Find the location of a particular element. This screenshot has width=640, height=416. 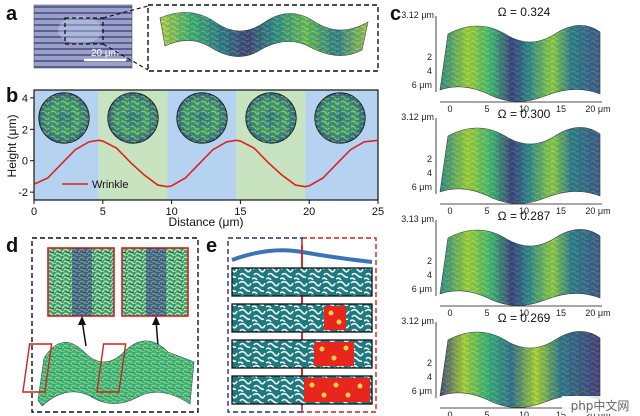

optical-micrograph is located at coordinates (83, 36).